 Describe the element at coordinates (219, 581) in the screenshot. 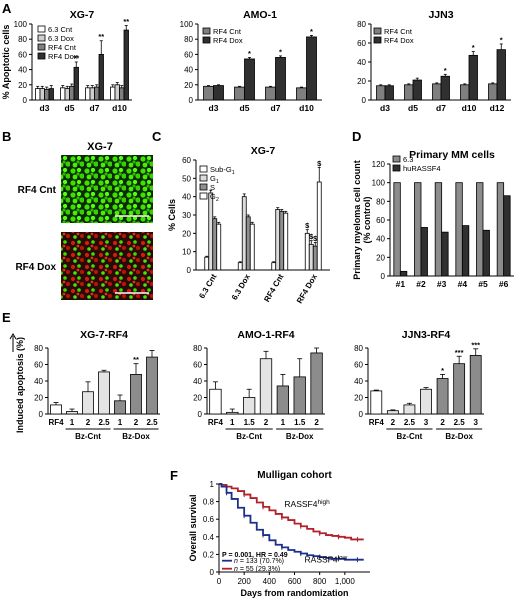

I see `F-xtick-label: 0` at that location.